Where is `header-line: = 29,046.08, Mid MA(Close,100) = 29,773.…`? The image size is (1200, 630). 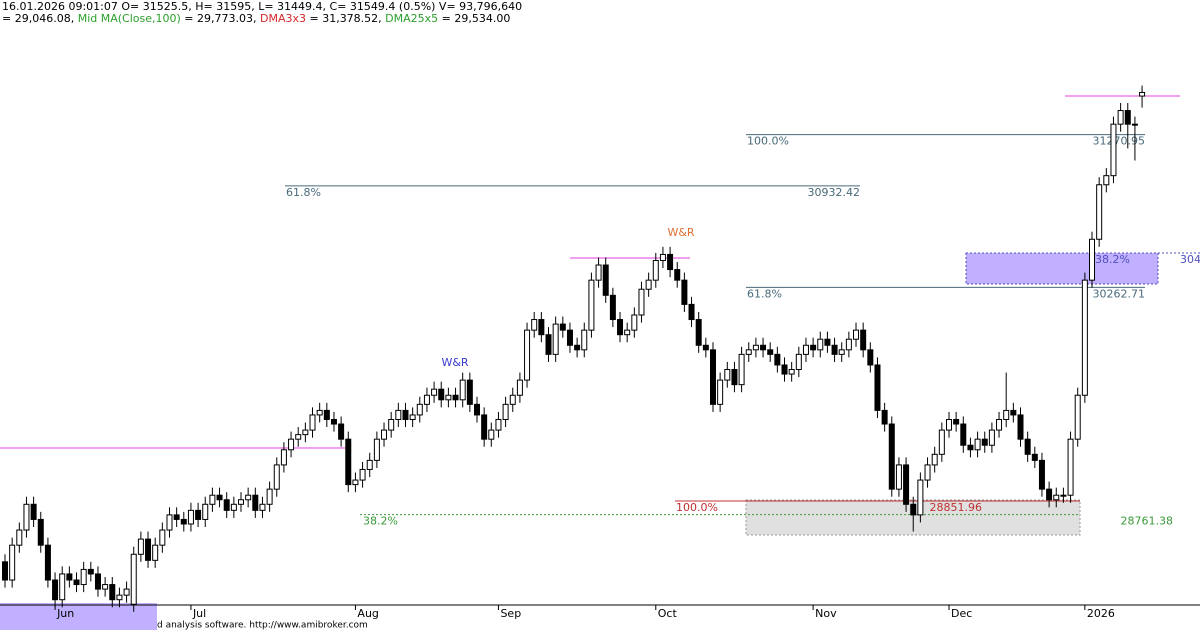 header-line: = 29,046.08, Mid MA(Close,100) = 29,773.… is located at coordinates (256, 18).